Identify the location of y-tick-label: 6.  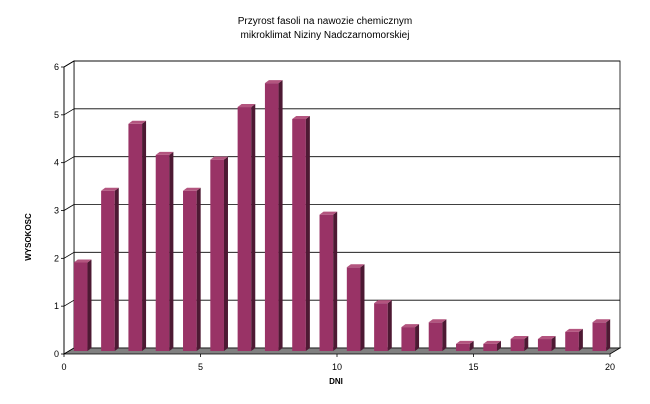
(56, 67).